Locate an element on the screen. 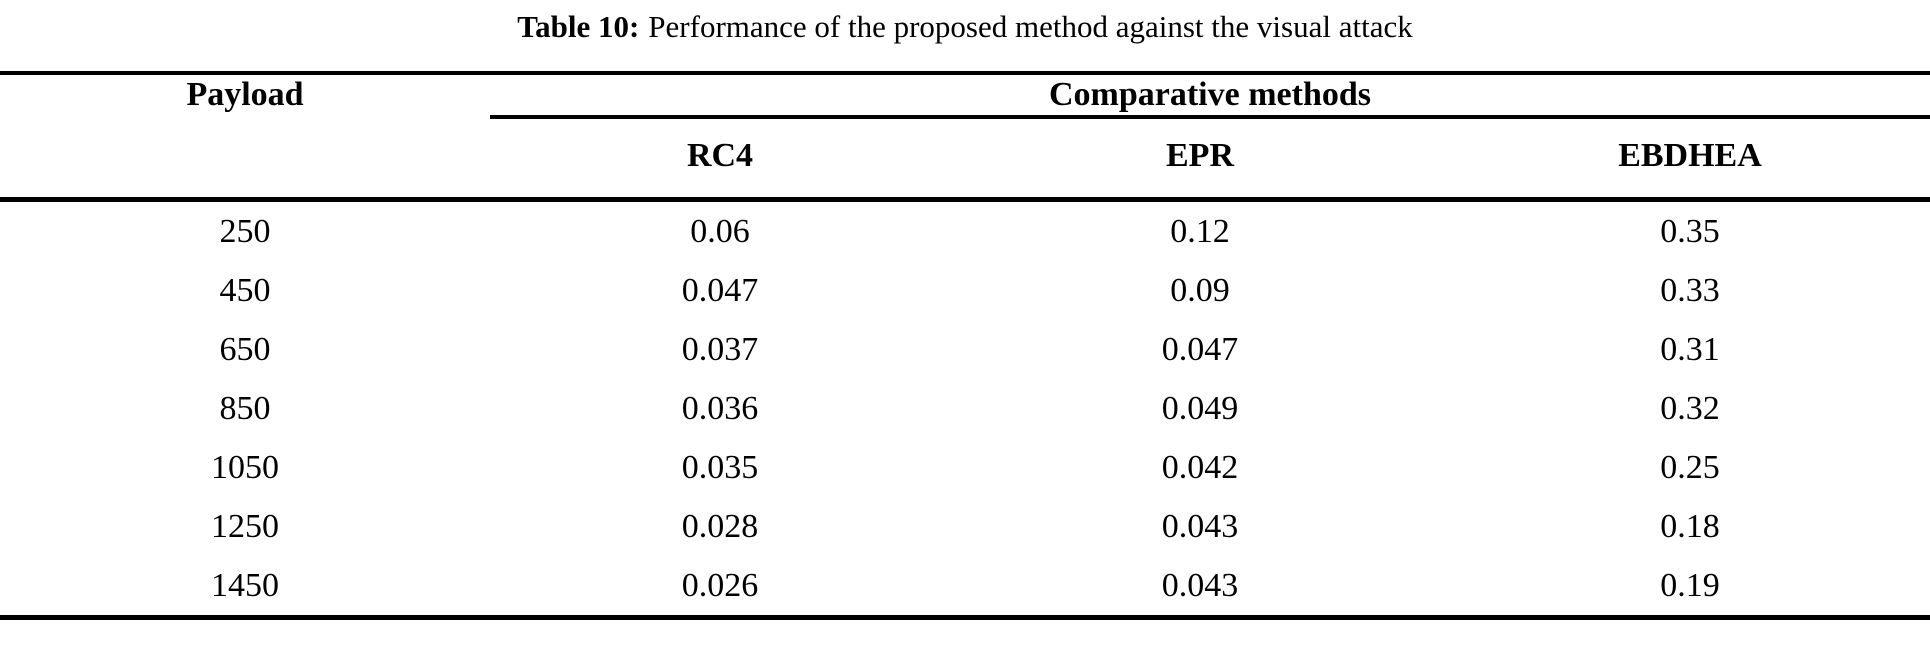 Image resolution: width=1930 pixels, height=651 pixels. ebdhea-cell: 0.31 is located at coordinates (1690, 349).